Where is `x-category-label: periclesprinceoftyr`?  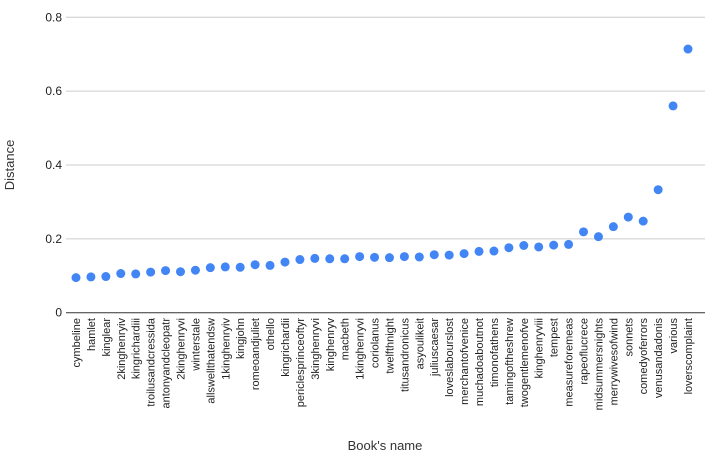 x-category-label: periclesprinceoftyr is located at coordinates (301, 363).